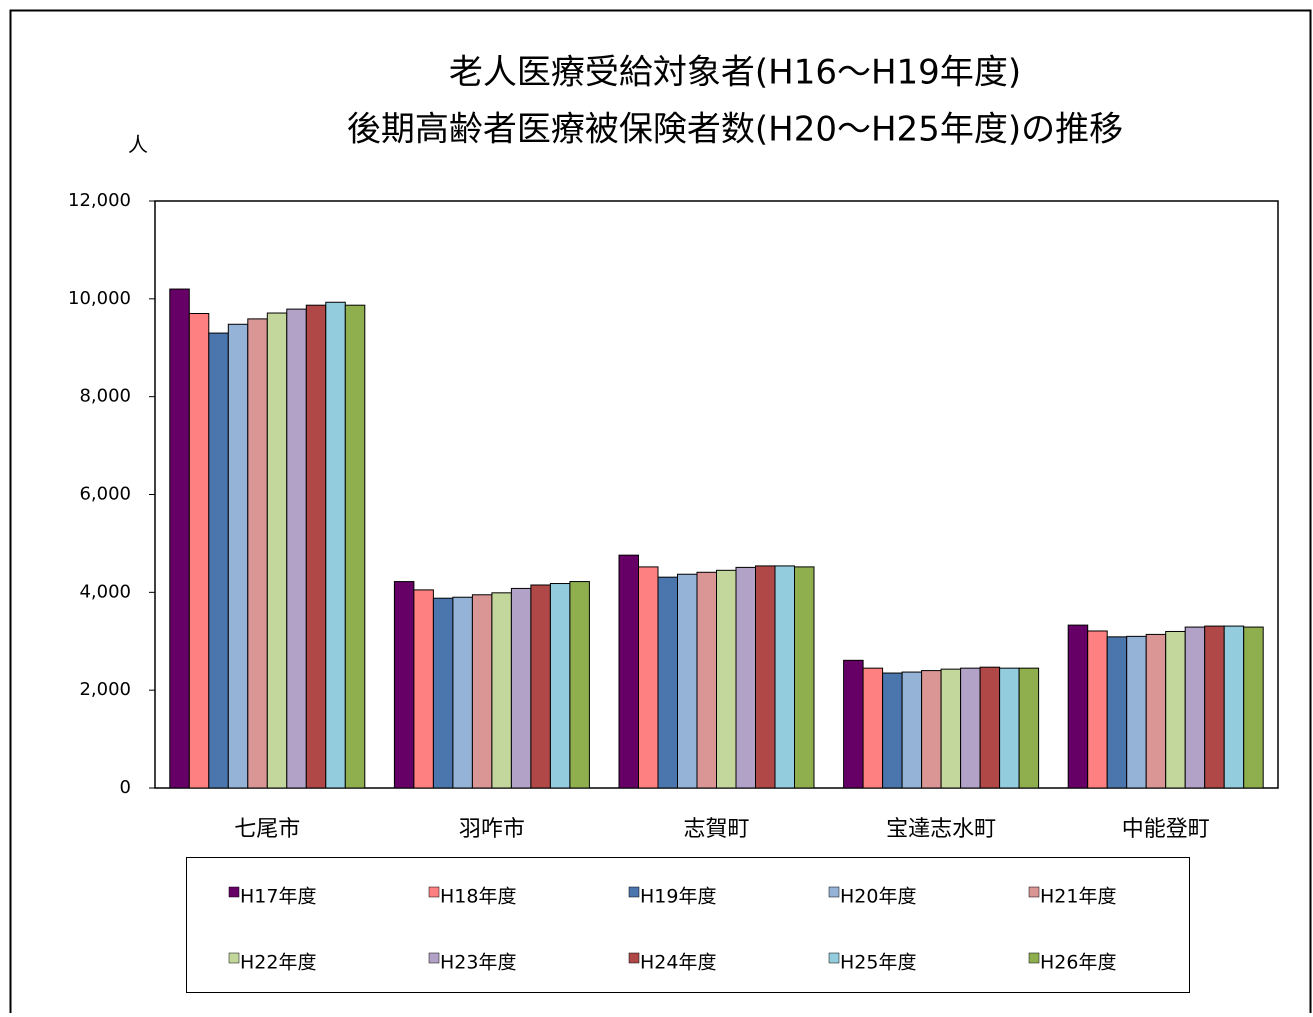  Describe the element at coordinates (267, 829) in the screenshot. I see `x-tick-label: 七尾市` at that location.